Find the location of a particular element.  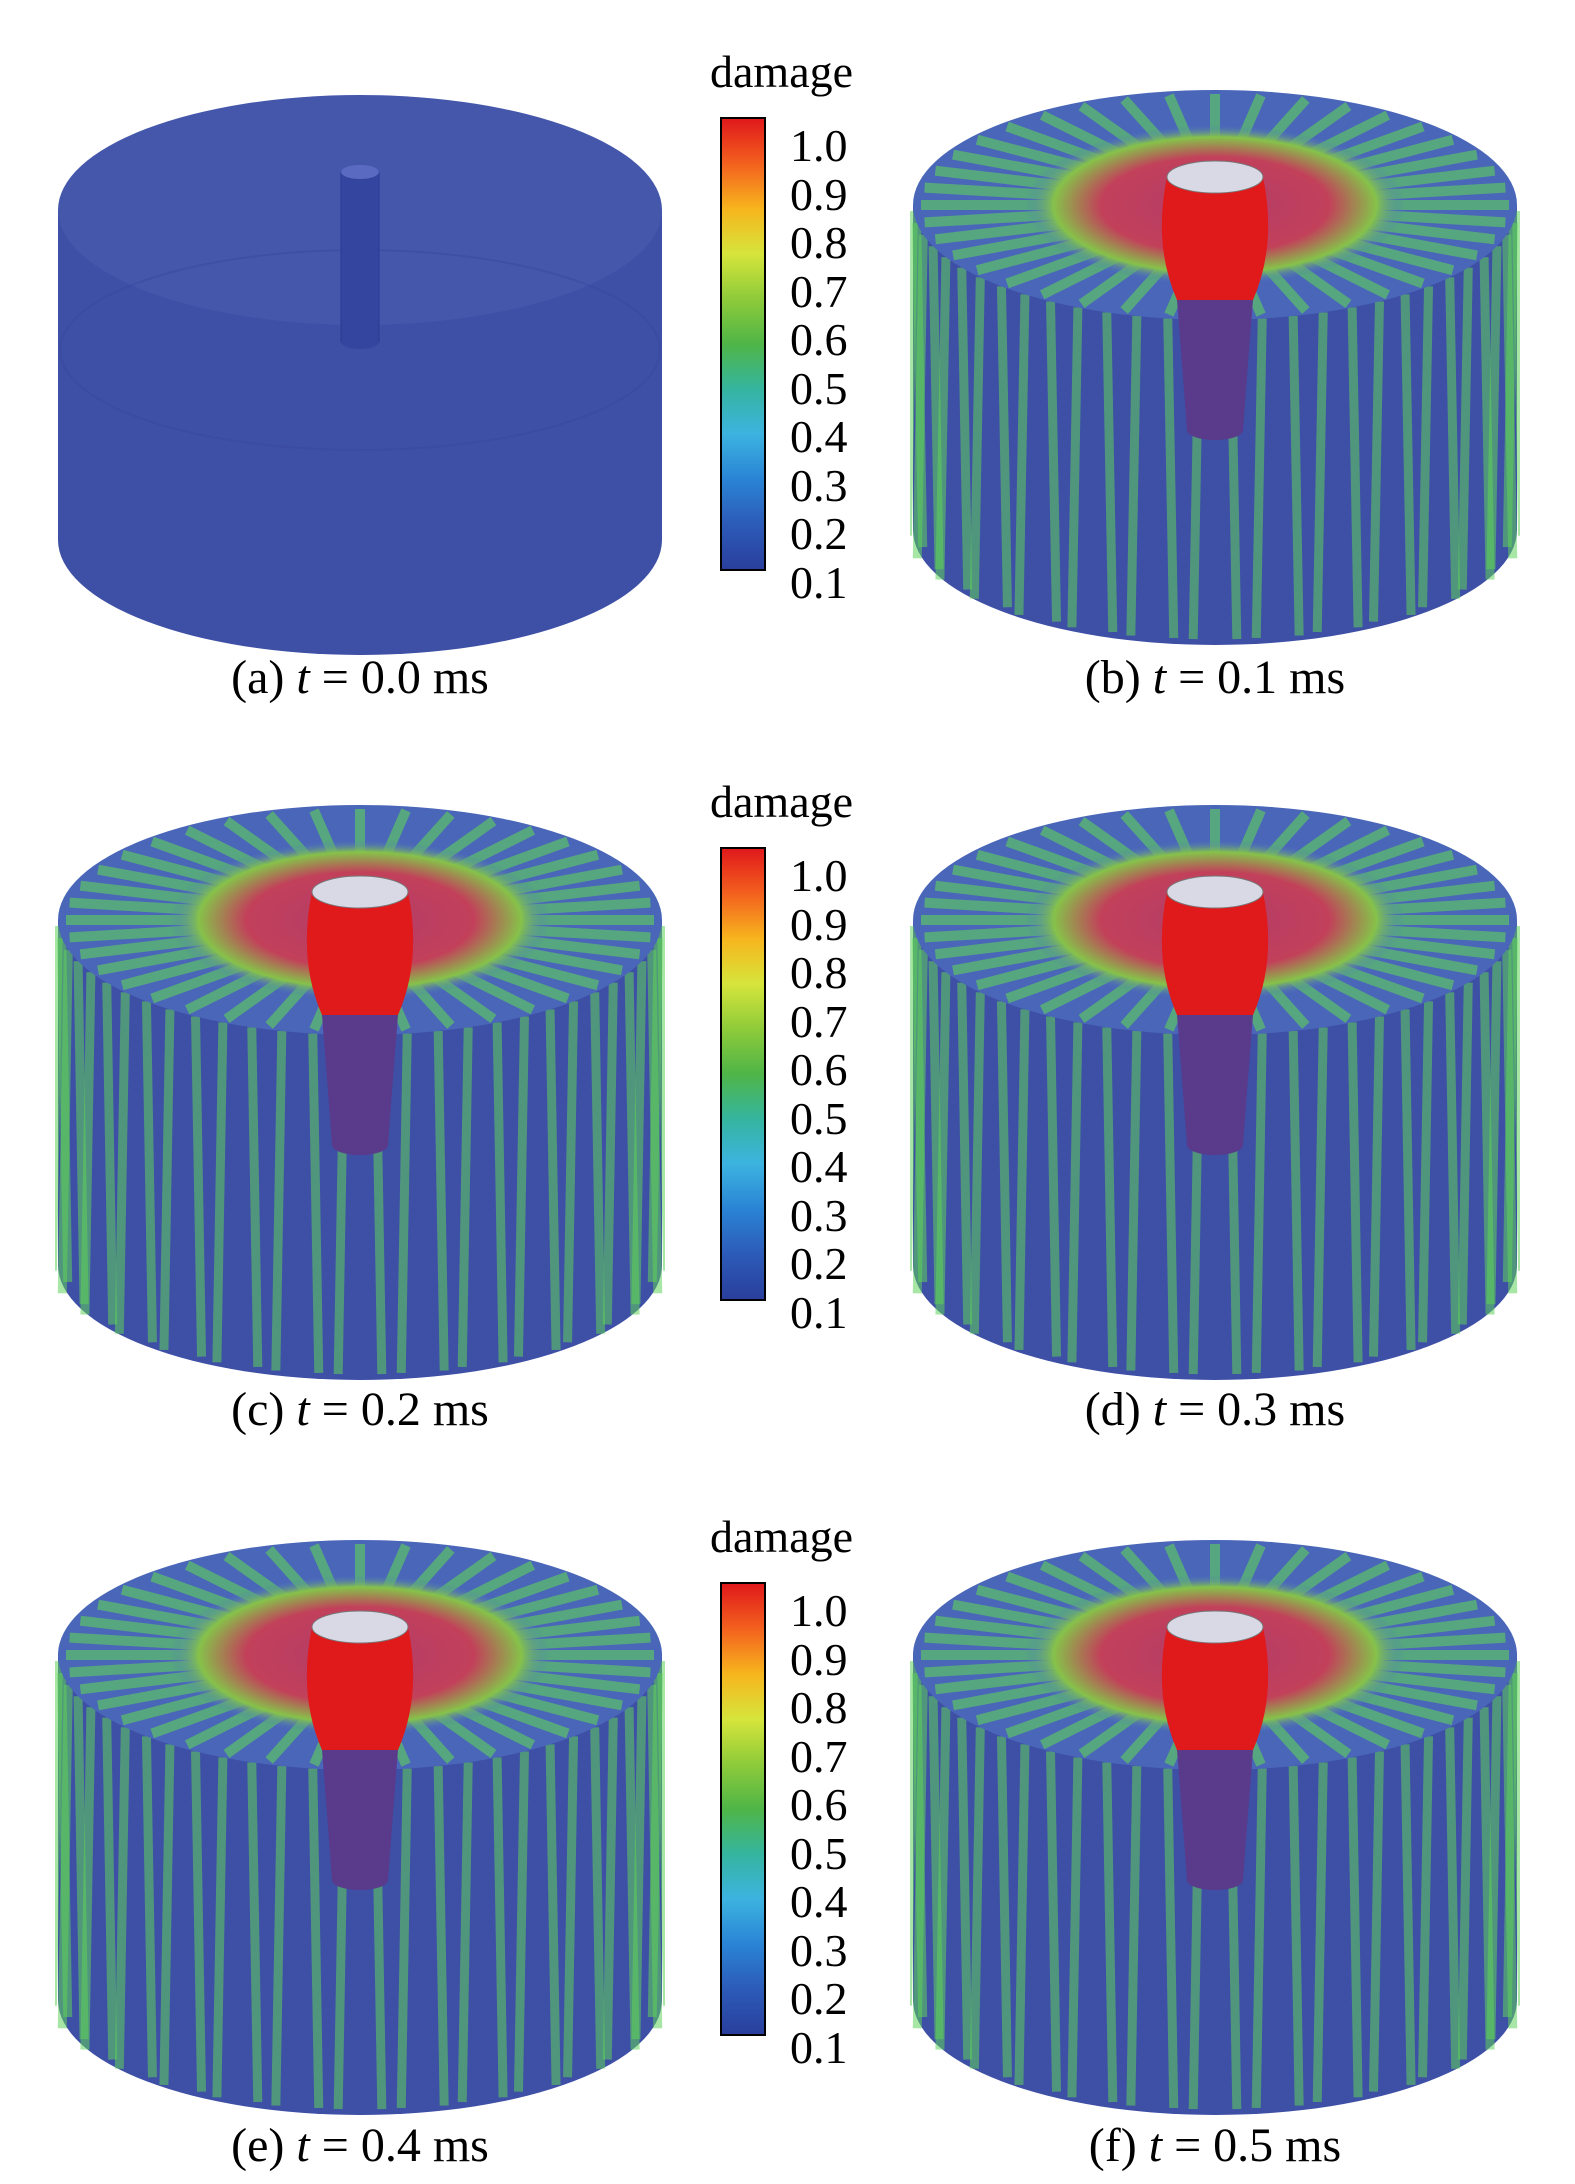

panel-c is located at coordinates (360, 1075).